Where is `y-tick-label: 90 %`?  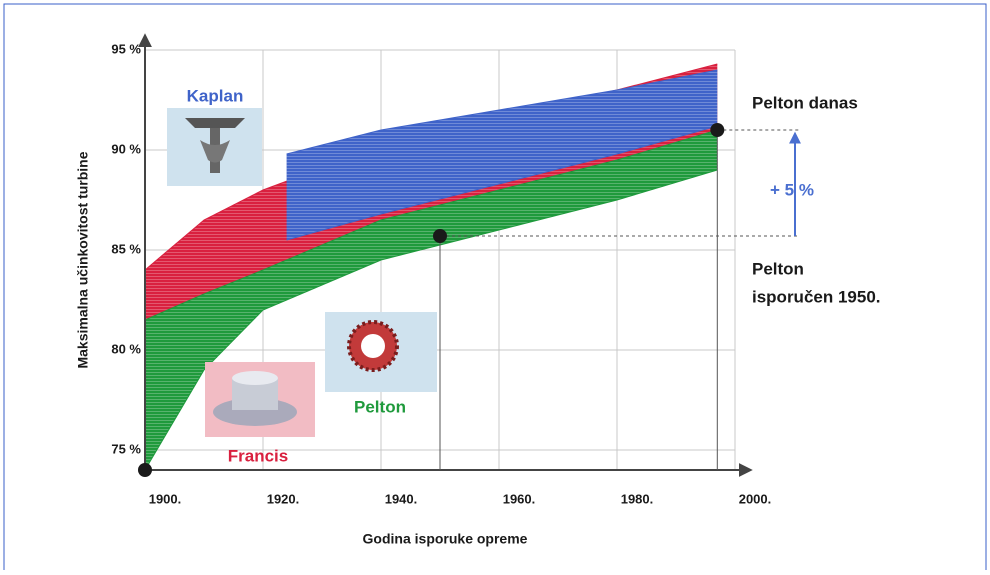 y-tick-label: 90 % is located at coordinates (126, 148).